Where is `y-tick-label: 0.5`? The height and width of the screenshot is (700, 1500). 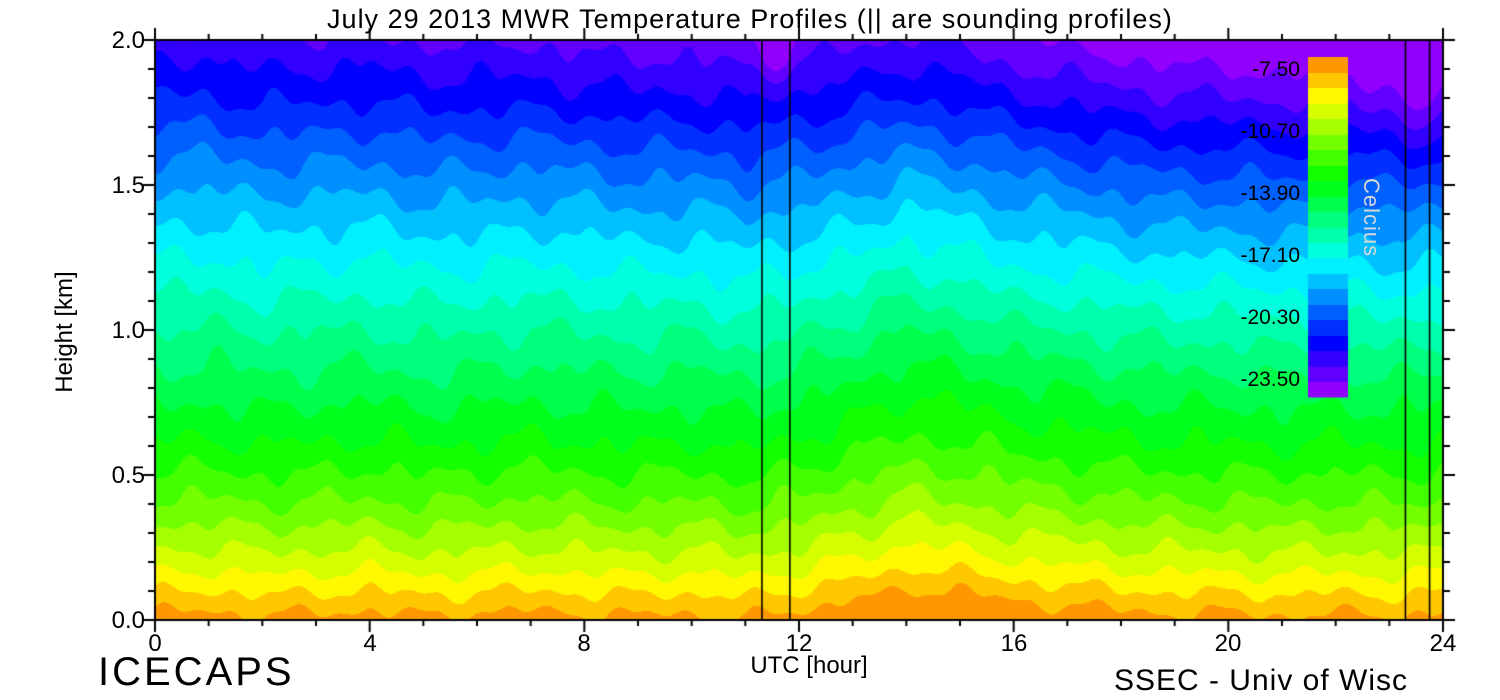 y-tick-label: 0.5 is located at coordinates (128, 475).